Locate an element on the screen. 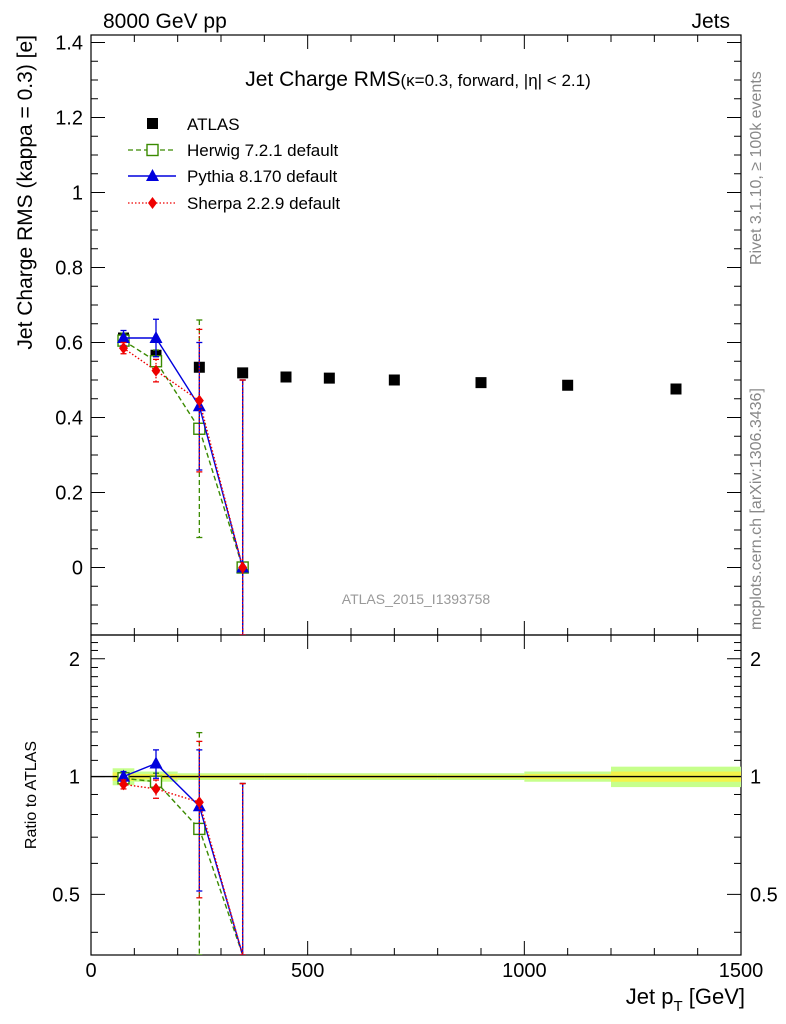  main-group is located at coordinates (183, 476).